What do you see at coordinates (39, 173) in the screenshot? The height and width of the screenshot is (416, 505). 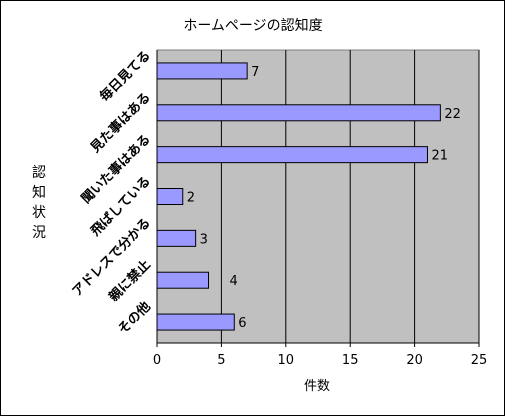 I see `y-axis-label-char-0: 認` at bounding box center [39, 173].